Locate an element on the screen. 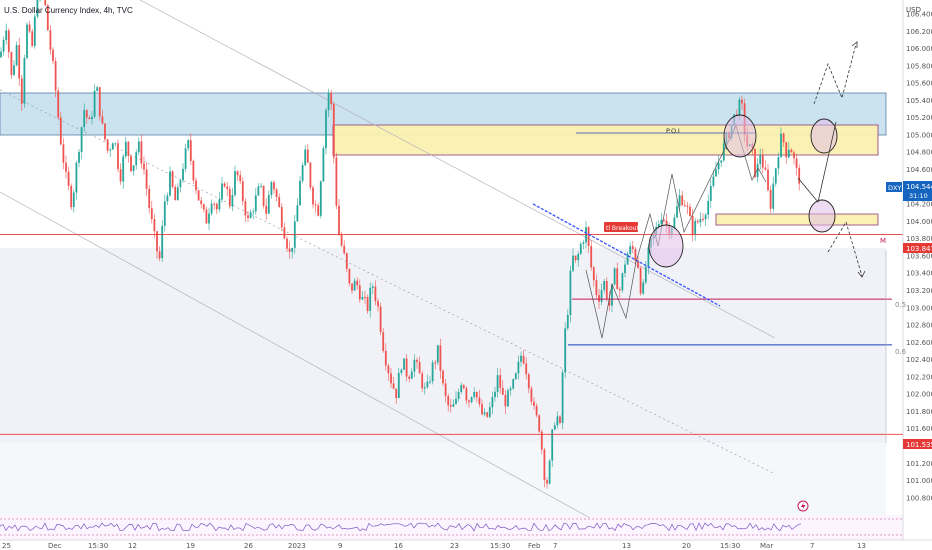 Image resolution: width=932 pixels, height=550 pixels. lower-shade is located at coordinates (443, 479).